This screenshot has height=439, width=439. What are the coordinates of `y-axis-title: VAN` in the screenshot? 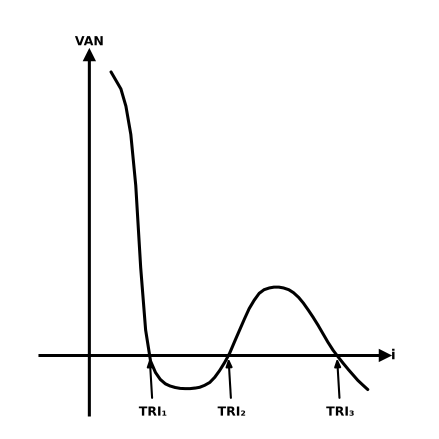 It's located at (88, 41).